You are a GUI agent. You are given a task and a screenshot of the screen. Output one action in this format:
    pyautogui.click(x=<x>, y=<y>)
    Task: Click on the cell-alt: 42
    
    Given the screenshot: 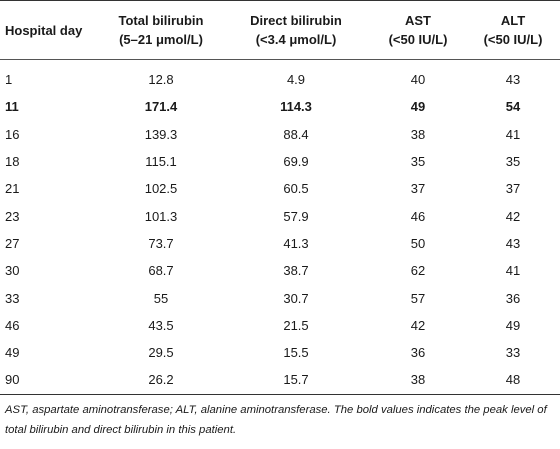 What is the action you would take?
    pyautogui.click(x=513, y=216)
    